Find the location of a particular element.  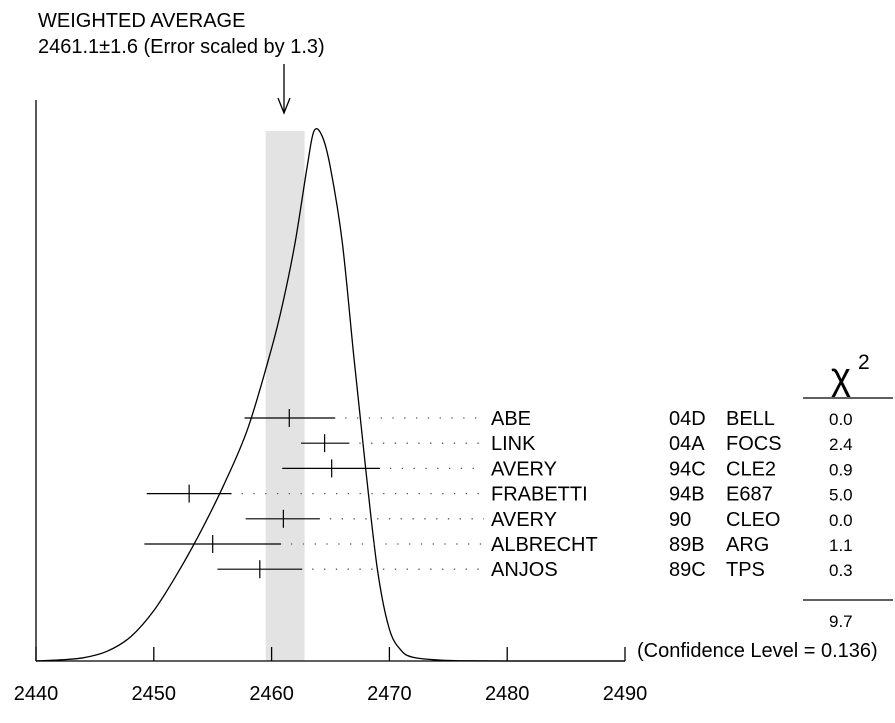

x-tick-label: 2490 is located at coordinates (625, 694).